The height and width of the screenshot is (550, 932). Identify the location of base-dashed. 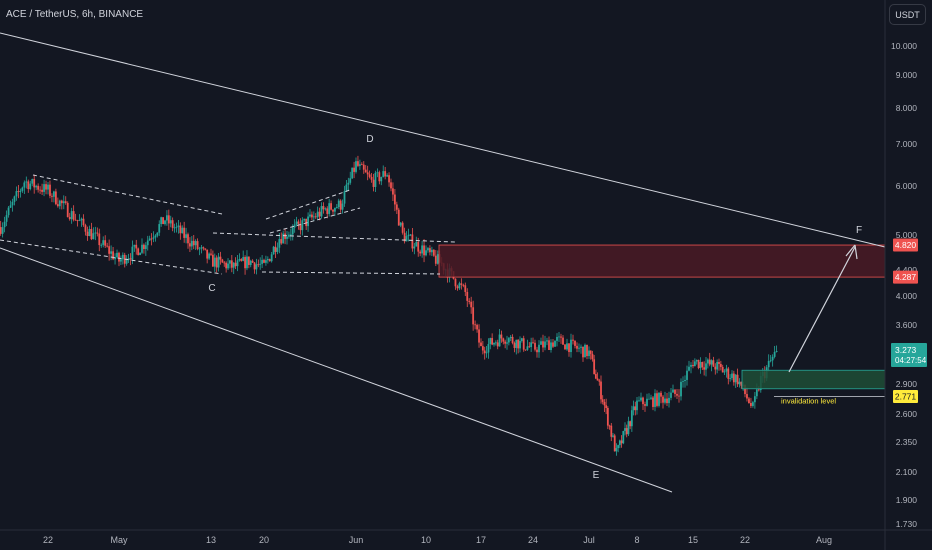
(351, 273).